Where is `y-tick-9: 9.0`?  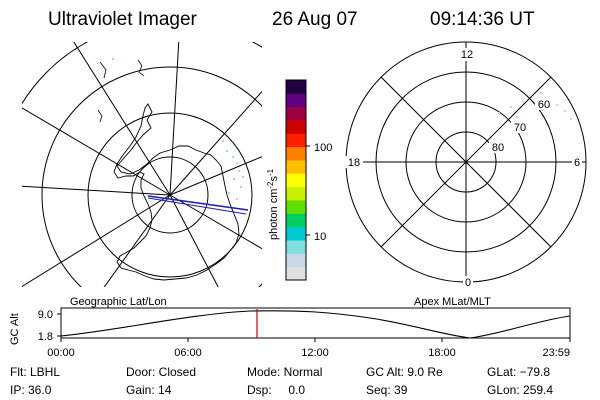 y-tick-9: 9.0 is located at coordinates (45, 315).